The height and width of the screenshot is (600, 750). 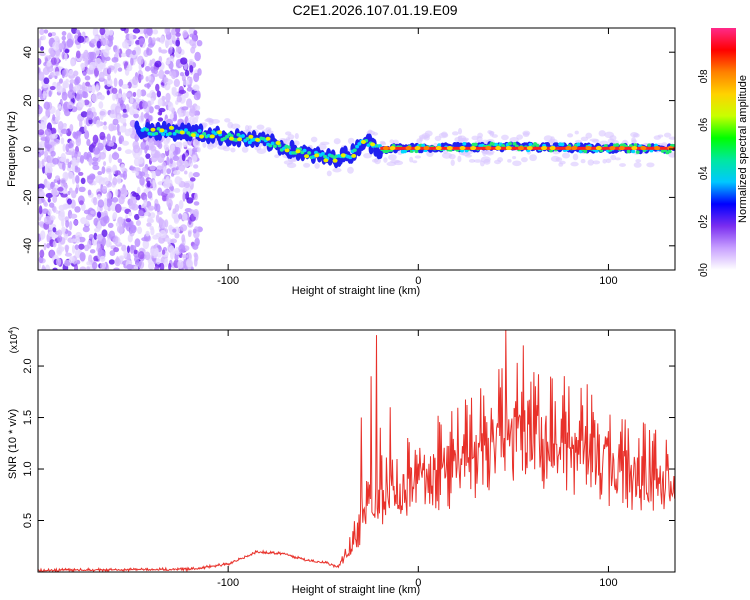 What do you see at coordinates (28, 100) in the screenshot?
I see `spectrogram-y-tick-label: 20` at bounding box center [28, 100].